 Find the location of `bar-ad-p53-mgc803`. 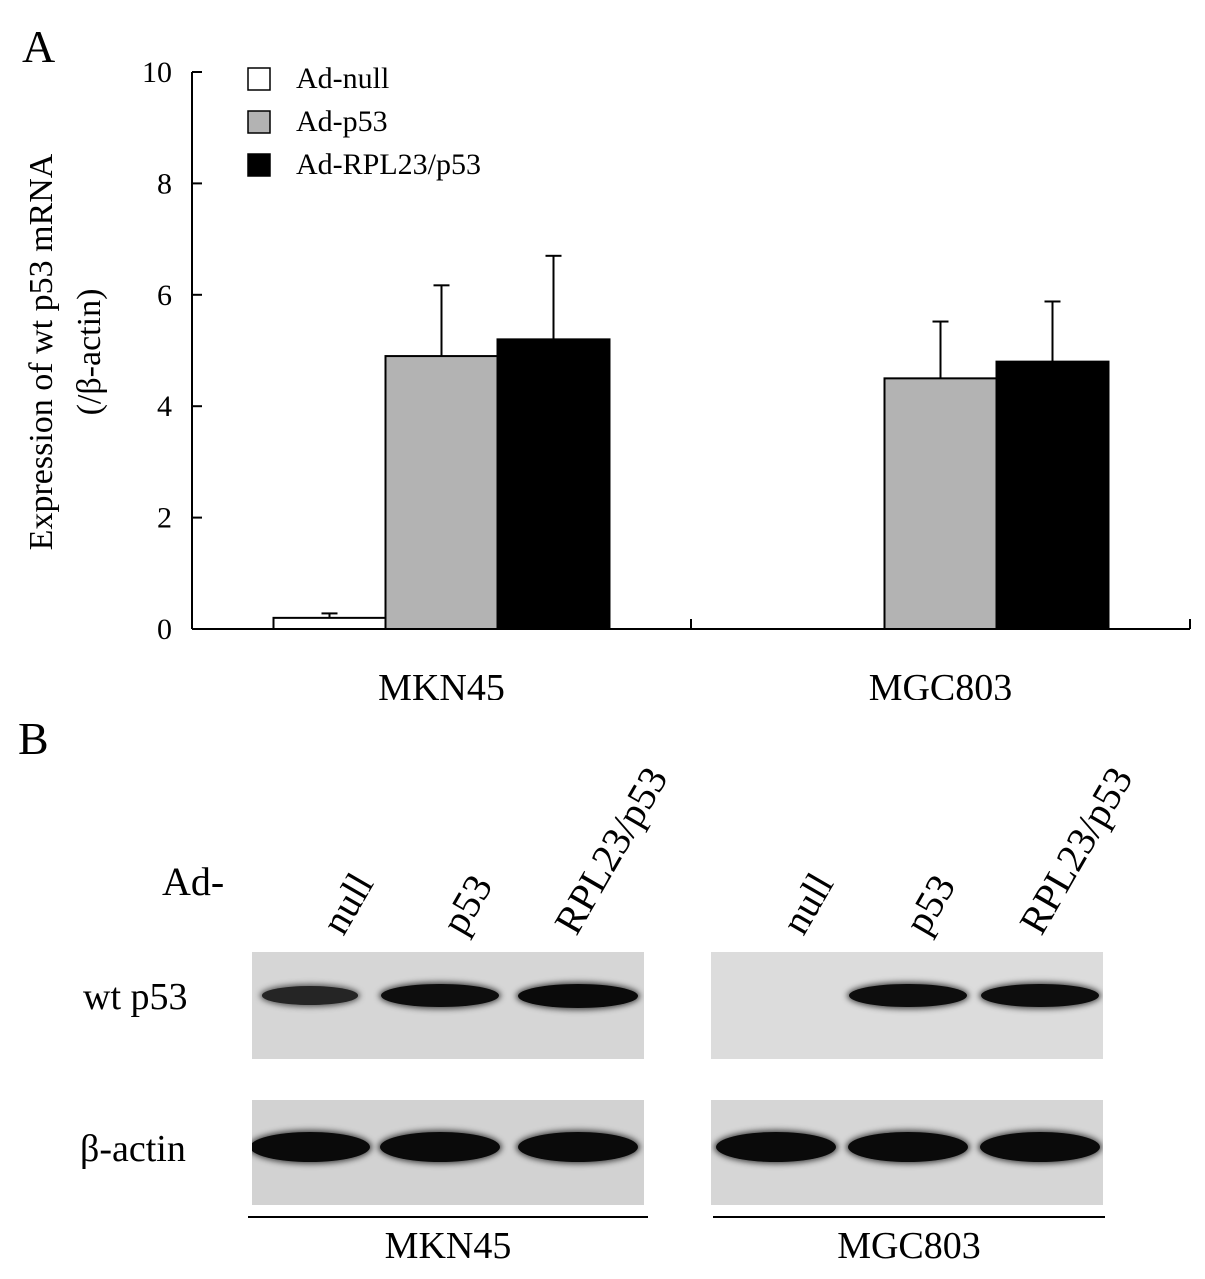

bar-ad-p53-mgc803 is located at coordinates (940, 503).